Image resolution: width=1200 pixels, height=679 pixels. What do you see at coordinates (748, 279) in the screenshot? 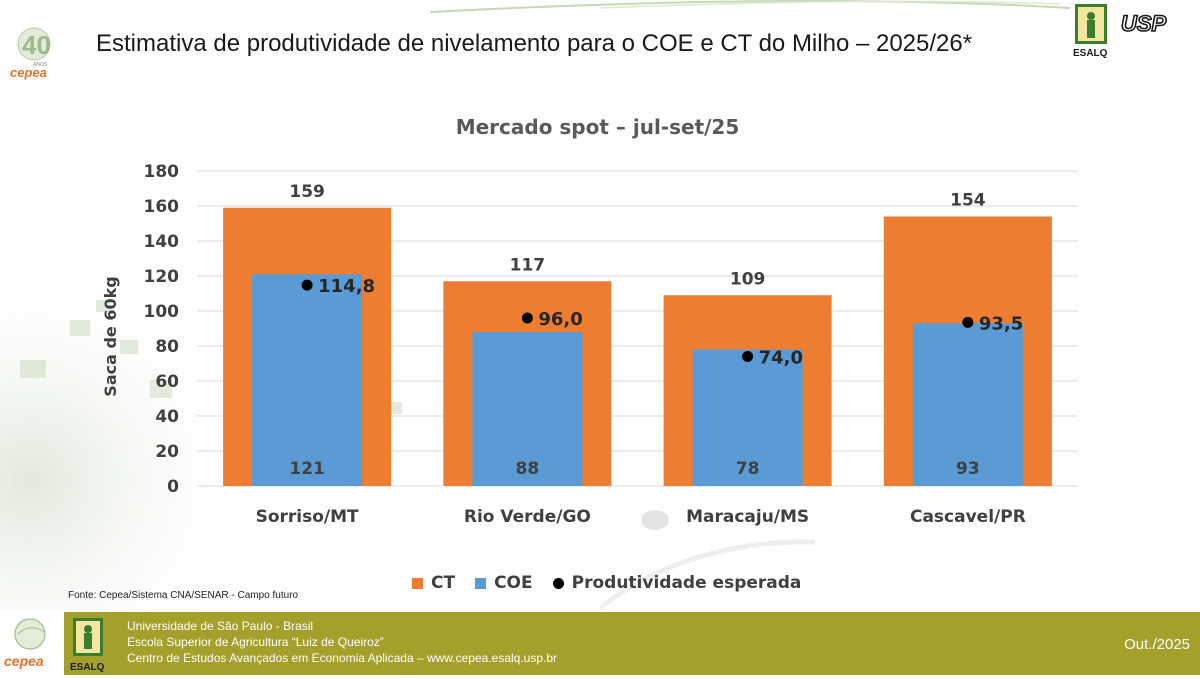
I see `data-label-ct-2: 109` at bounding box center [748, 279].